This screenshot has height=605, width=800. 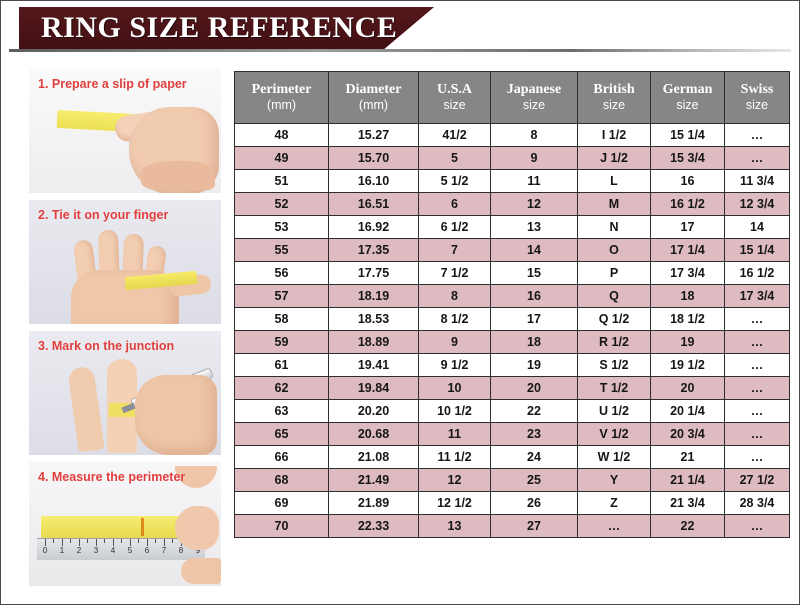 What do you see at coordinates (534, 135) in the screenshot?
I see `cell-japanese: 8` at bounding box center [534, 135].